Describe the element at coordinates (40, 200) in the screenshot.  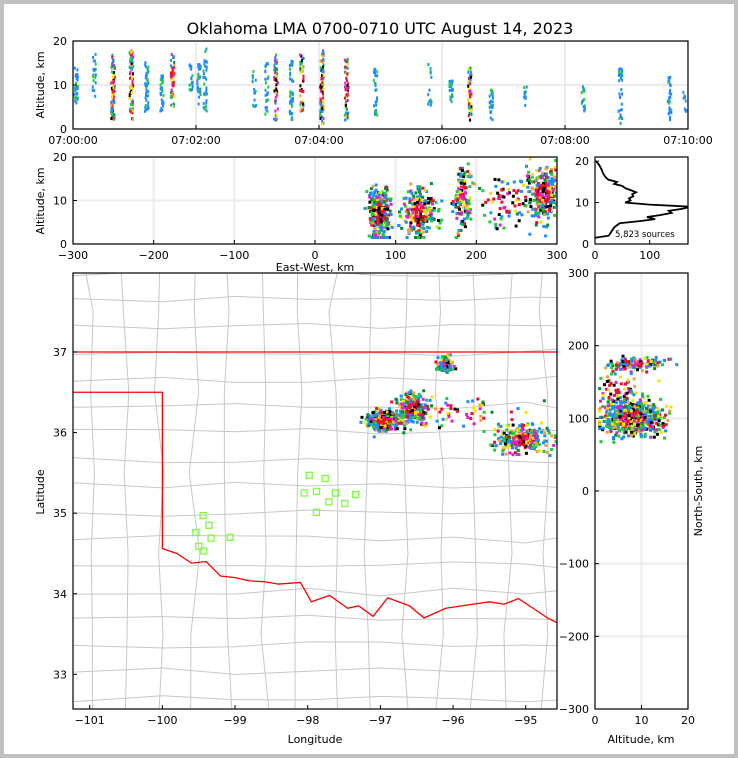
I see `mid-ylabel: Altitude, km` at that location.